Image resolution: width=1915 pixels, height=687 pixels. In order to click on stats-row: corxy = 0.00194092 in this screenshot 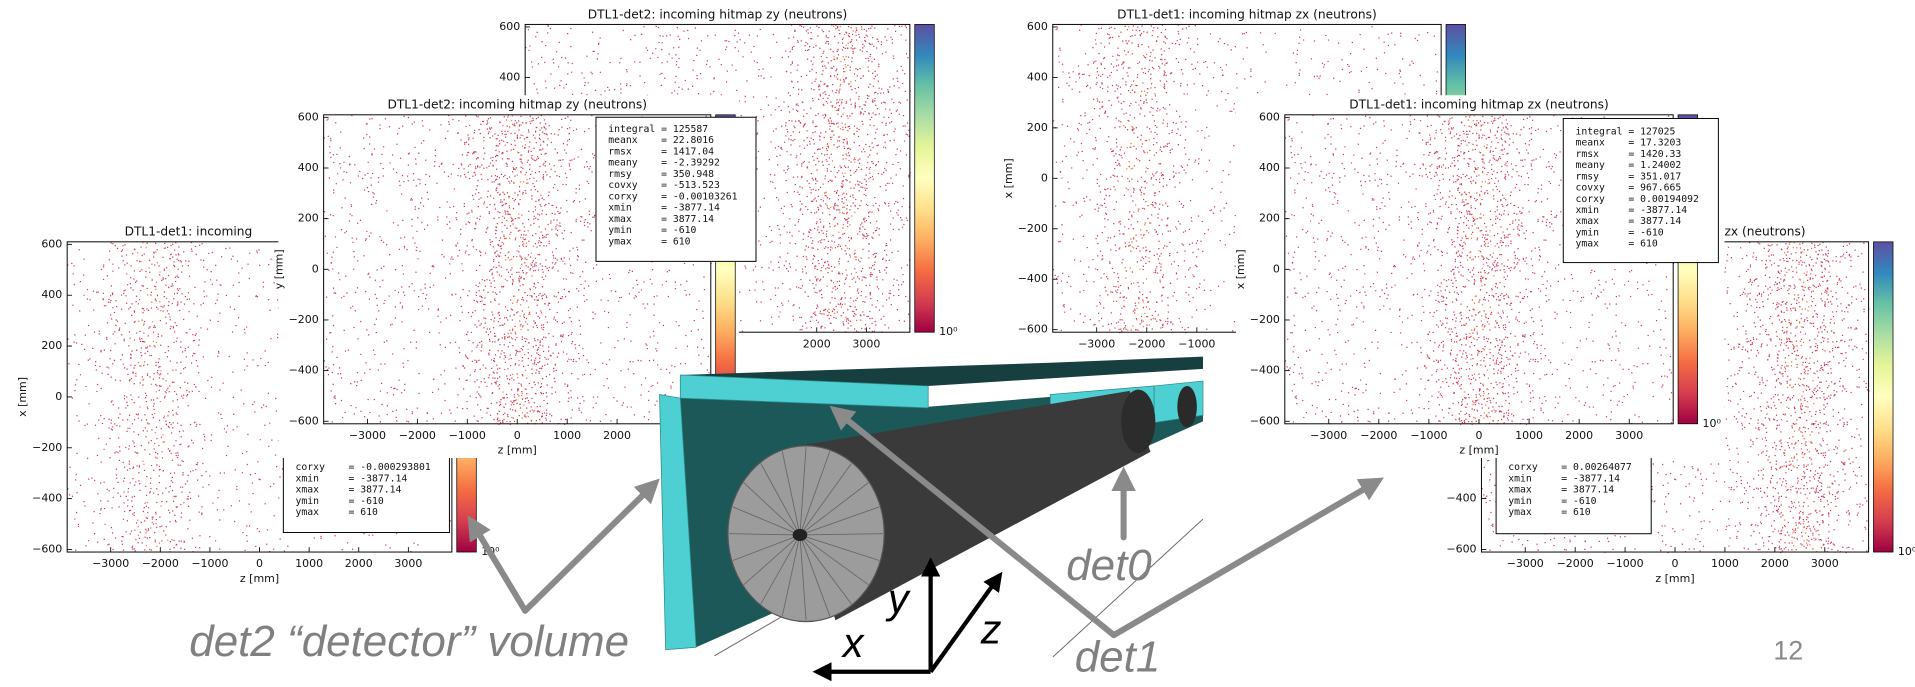, I will do `click(1637, 199)`.